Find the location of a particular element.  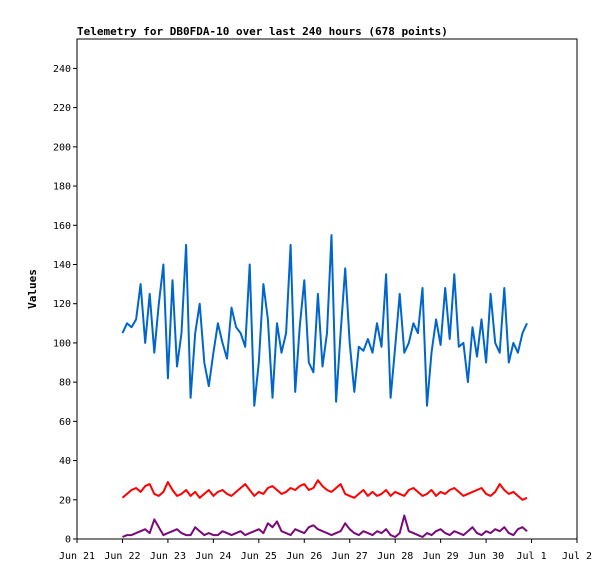

x-tick-label: Jun 29 is located at coordinates (441, 556).